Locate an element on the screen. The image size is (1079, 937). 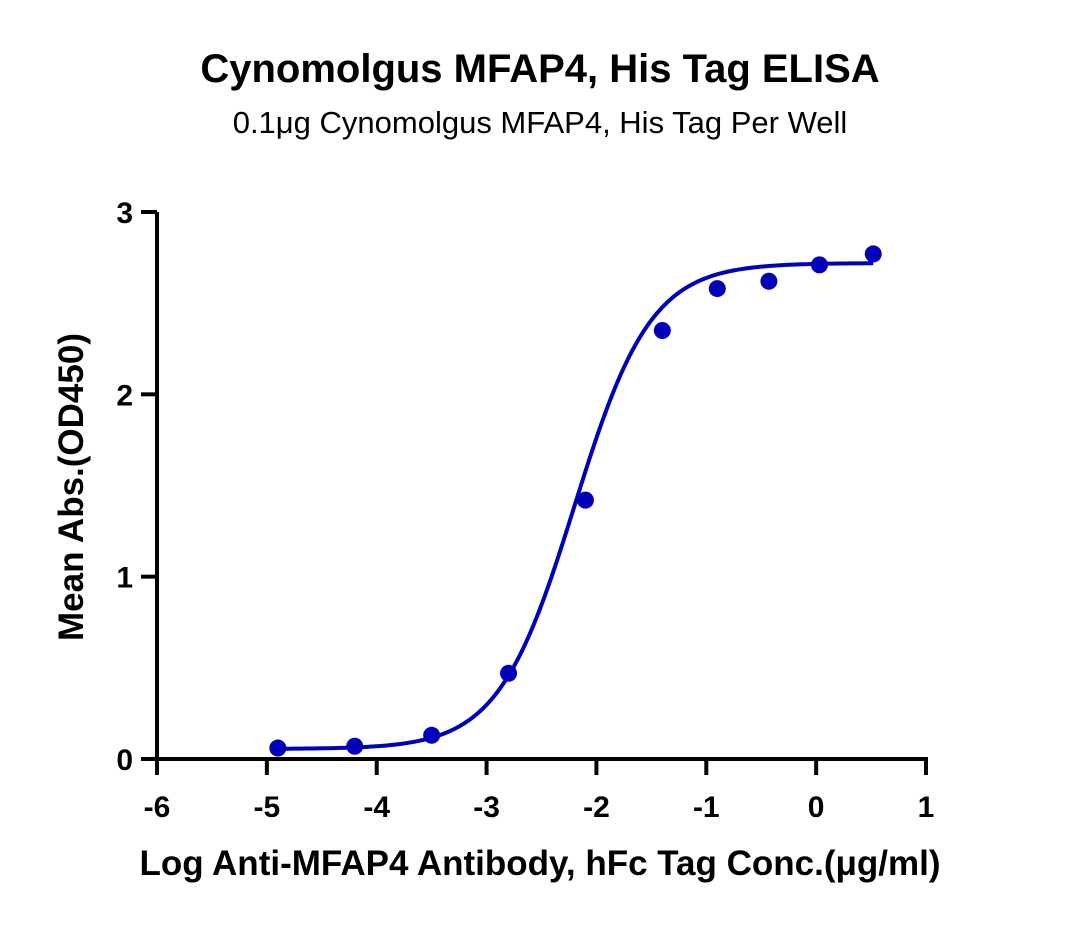
x-tick-label: -4 is located at coordinates (376, 807).